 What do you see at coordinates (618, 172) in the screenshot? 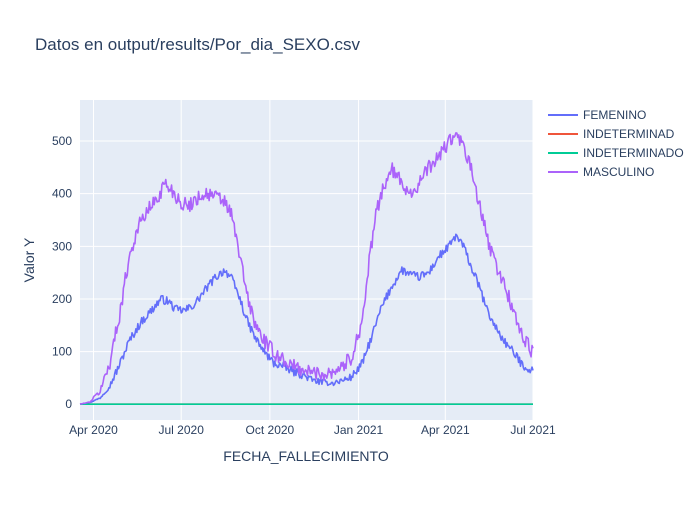
I see `legend-label: MASCULINO` at bounding box center [618, 172].